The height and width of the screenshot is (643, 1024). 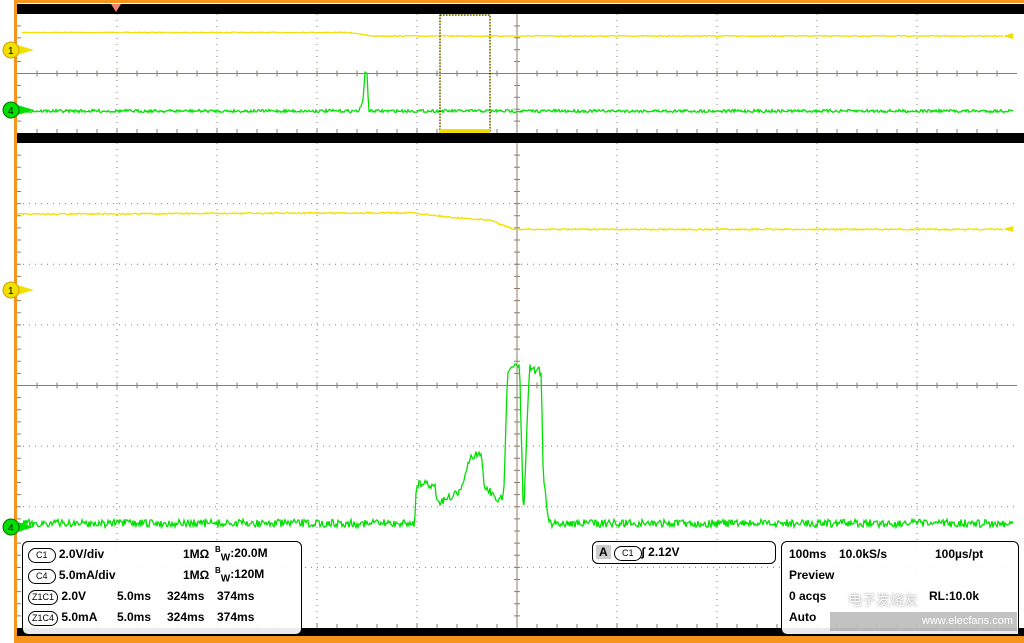 I want to click on sample-rate: 10.0kS/s, so click(x=863, y=554).